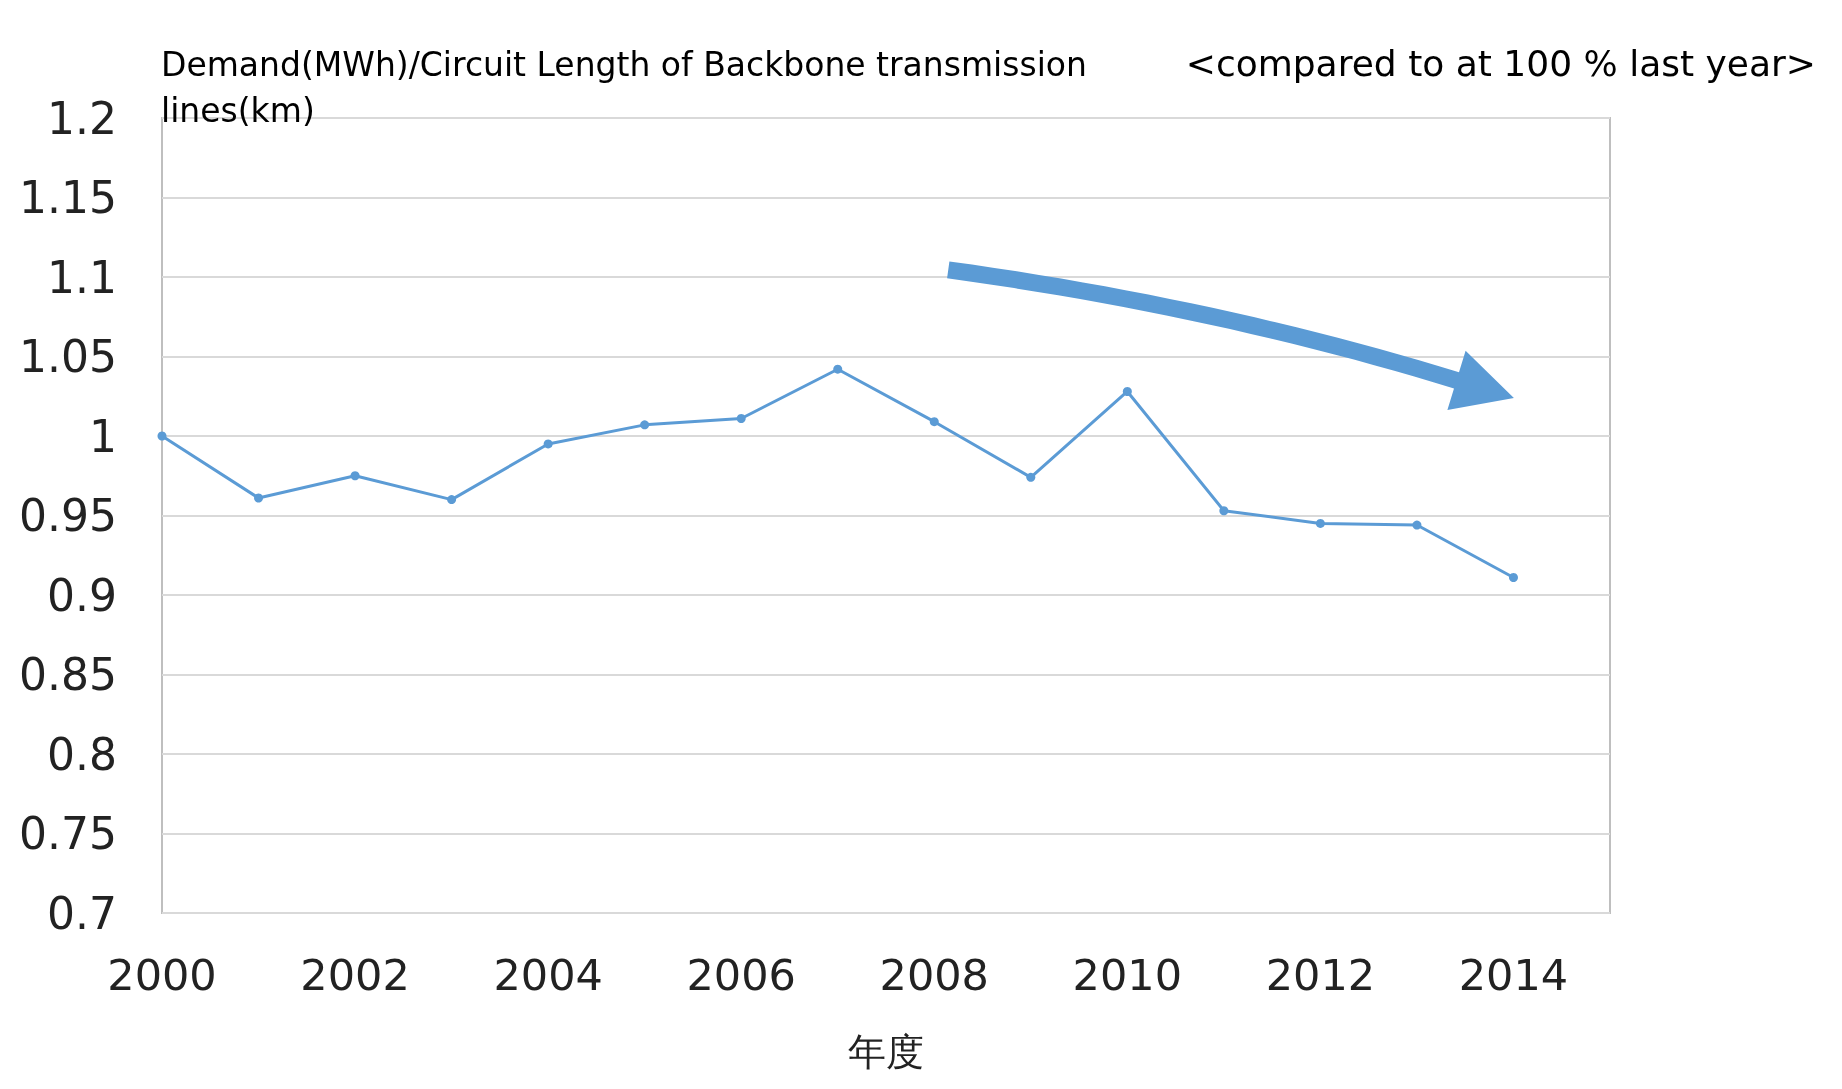  What do you see at coordinates (68, 356) in the screenshot?
I see `y-tick-label: 1.05` at bounding box center [68, 356].